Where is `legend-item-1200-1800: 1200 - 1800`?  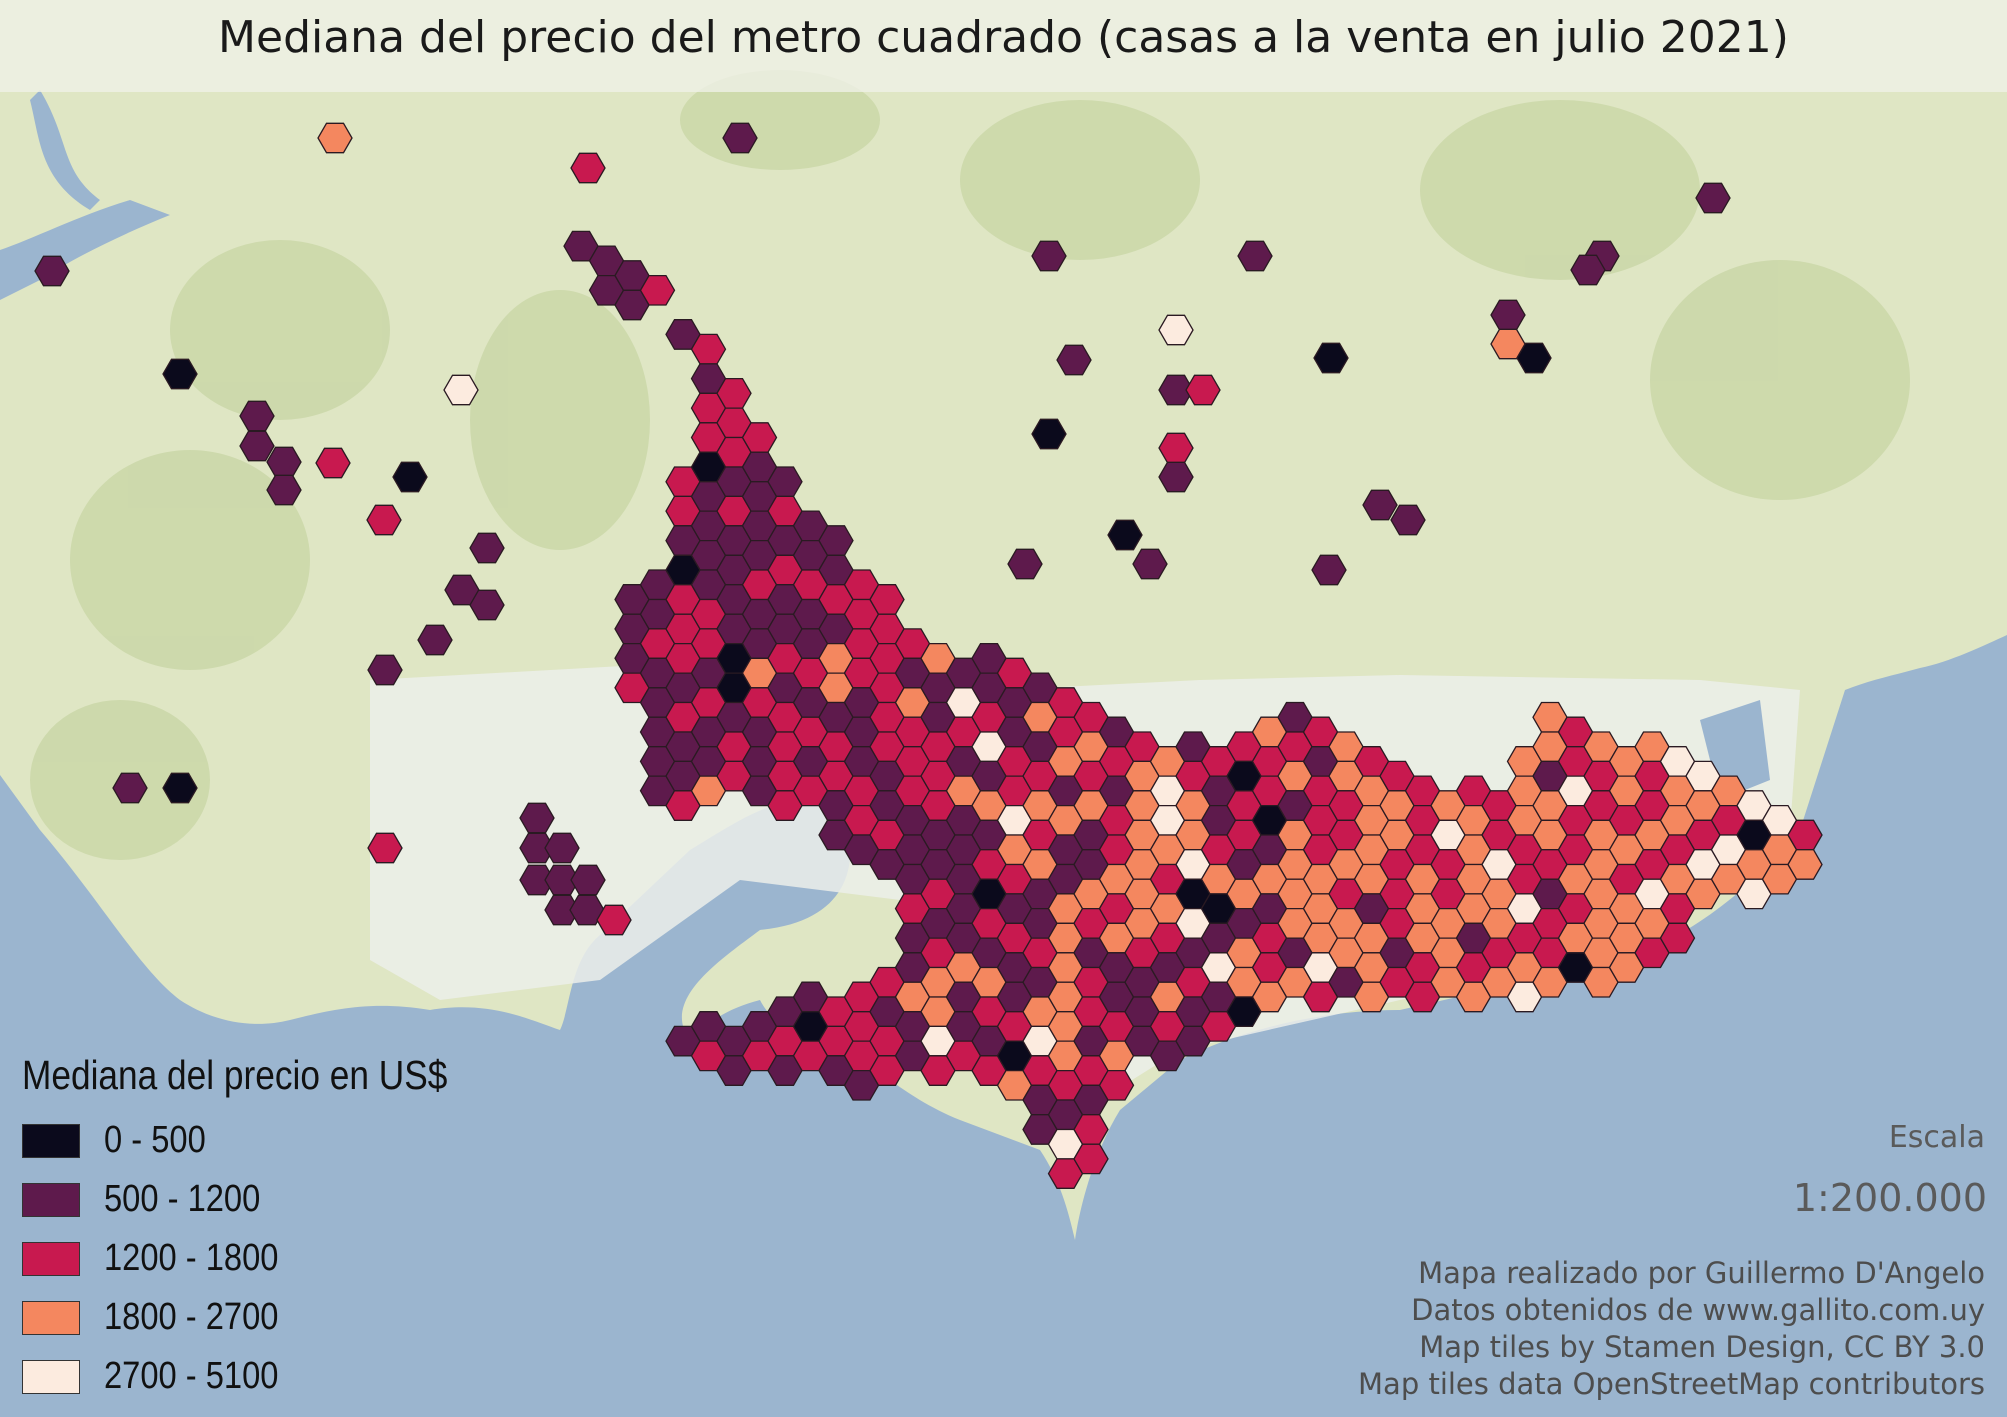
legend-item-1200-1800: 1200 - 1800 is located at coordinates (269, 1258).